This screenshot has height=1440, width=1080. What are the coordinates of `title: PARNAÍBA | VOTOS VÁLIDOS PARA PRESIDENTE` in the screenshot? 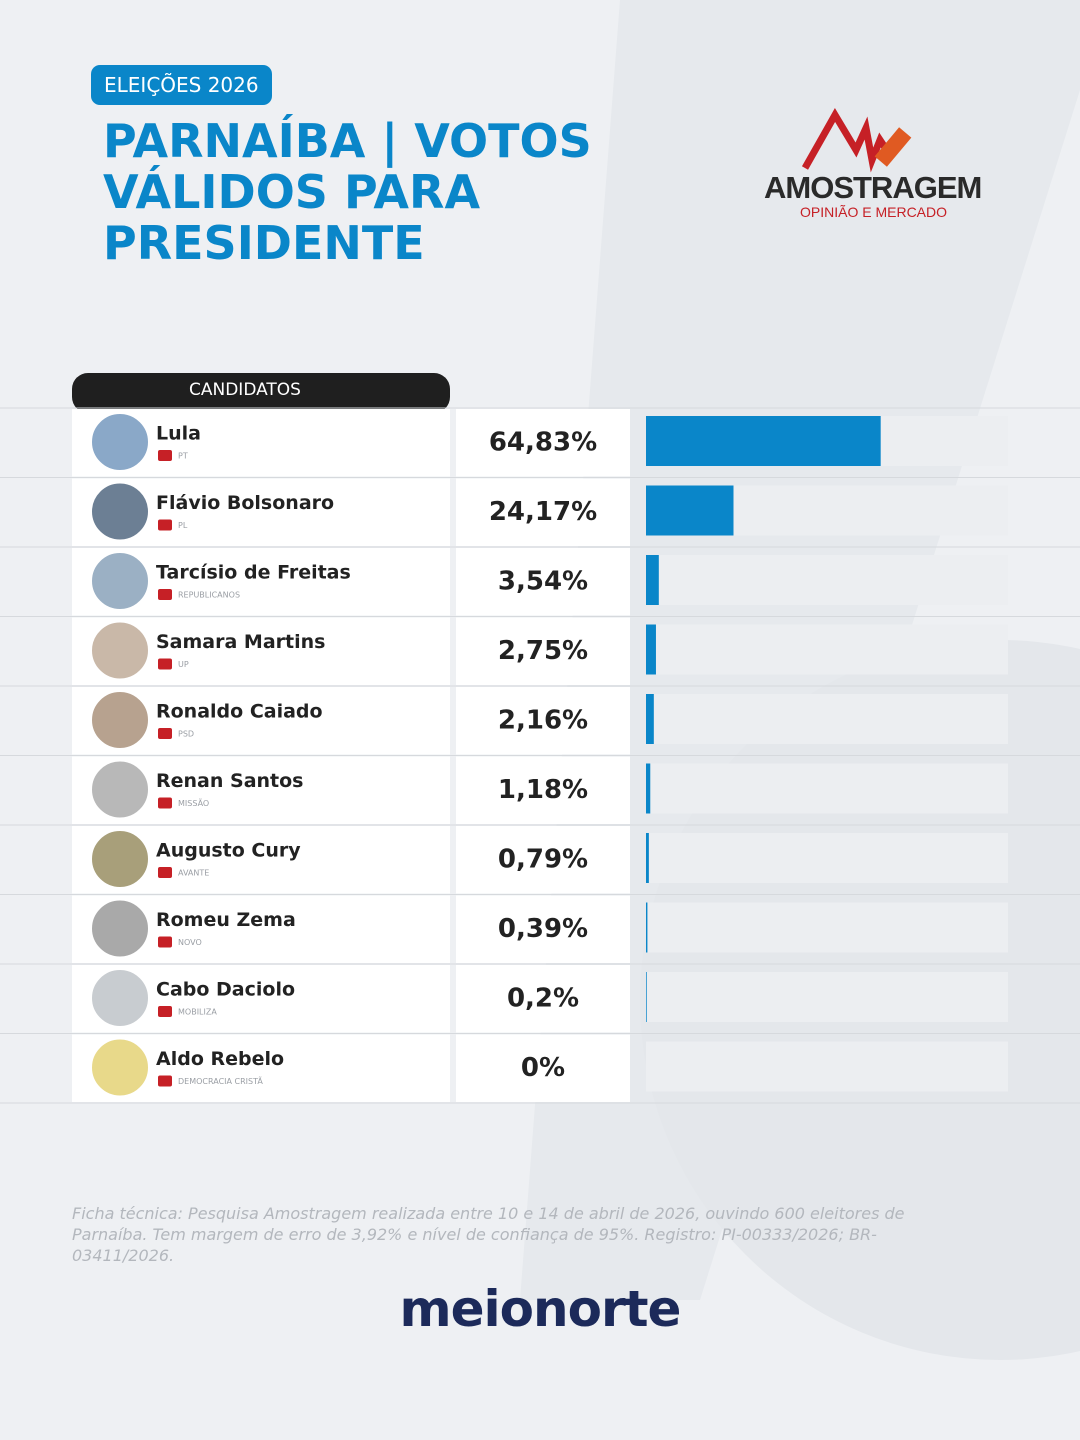 It's located at (347, 192).